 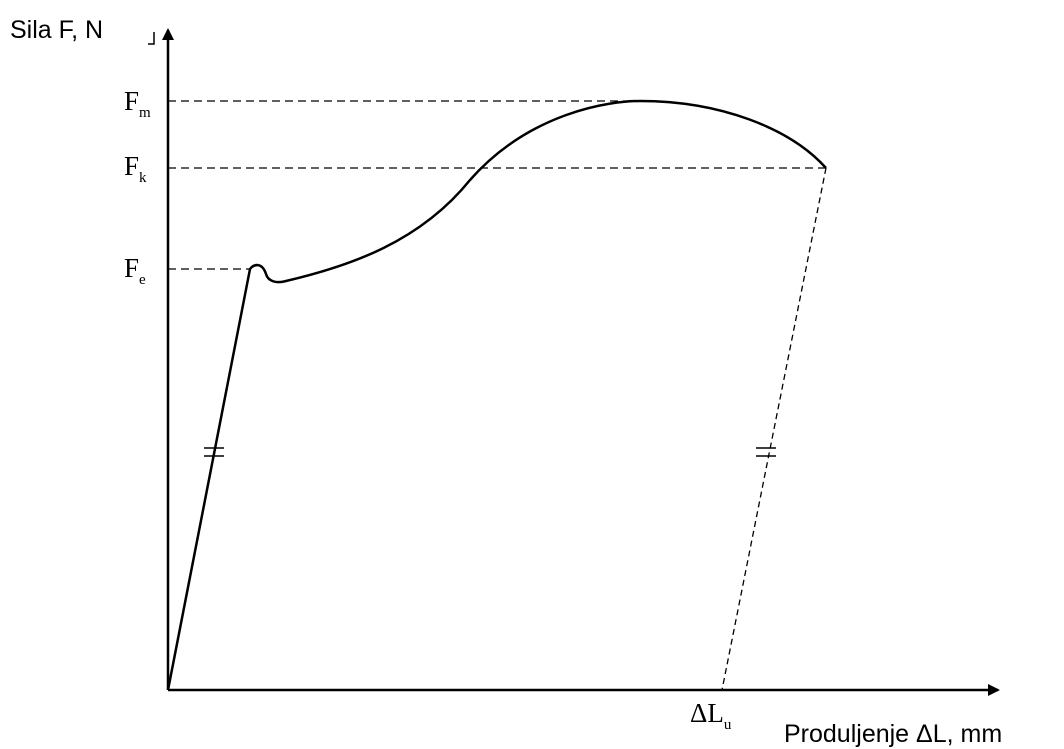 I want to click on parallel-mark-right, so click(x=766, y=452).